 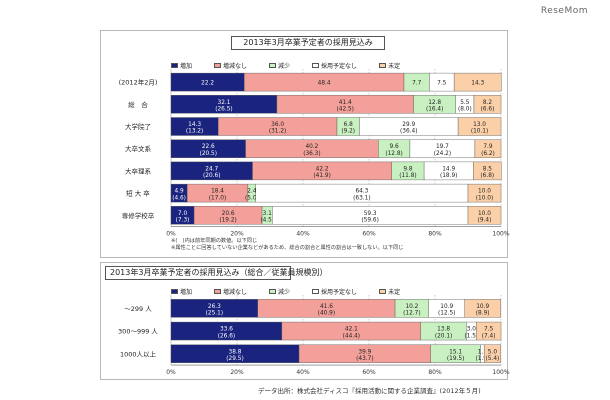 I want to click on data-label: 10.2, so click(x=411, y=307).